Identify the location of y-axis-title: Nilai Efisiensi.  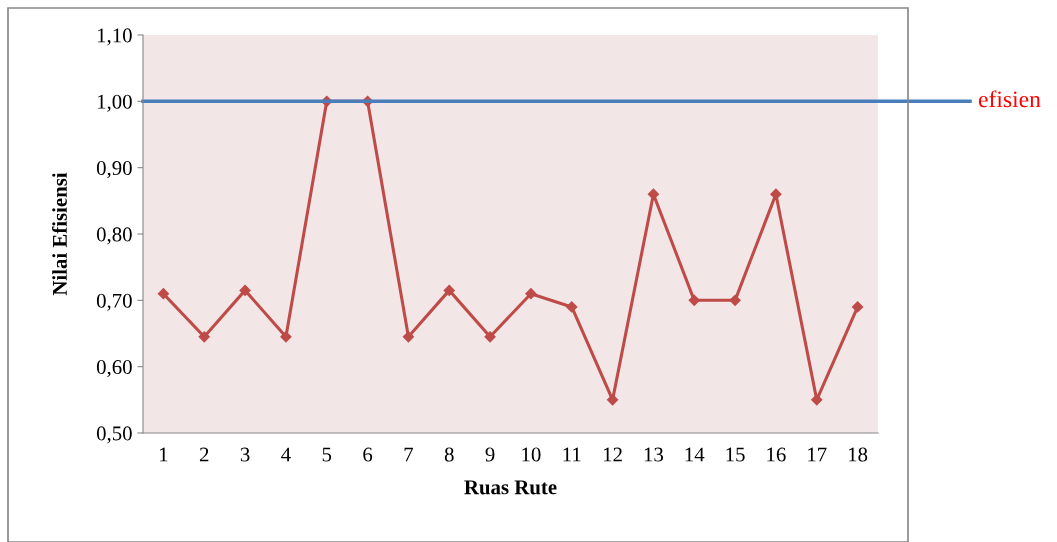
(59, 234).